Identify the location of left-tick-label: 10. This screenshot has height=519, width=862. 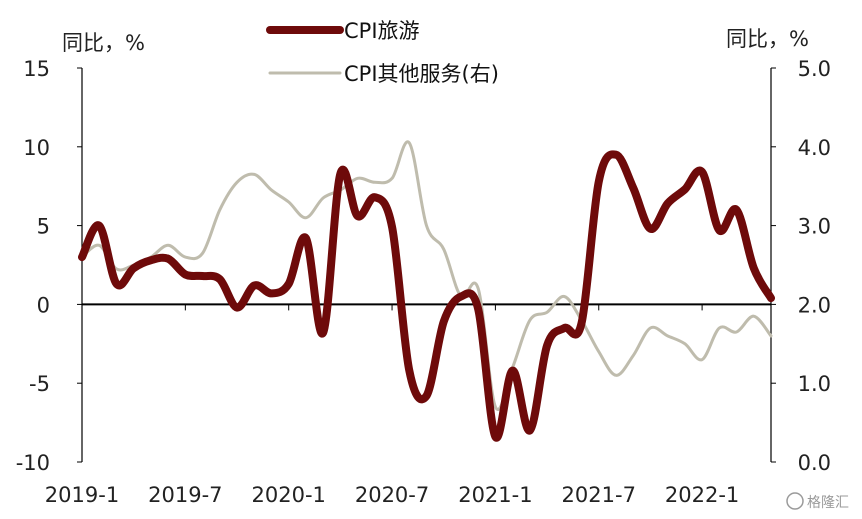
(36, 148).